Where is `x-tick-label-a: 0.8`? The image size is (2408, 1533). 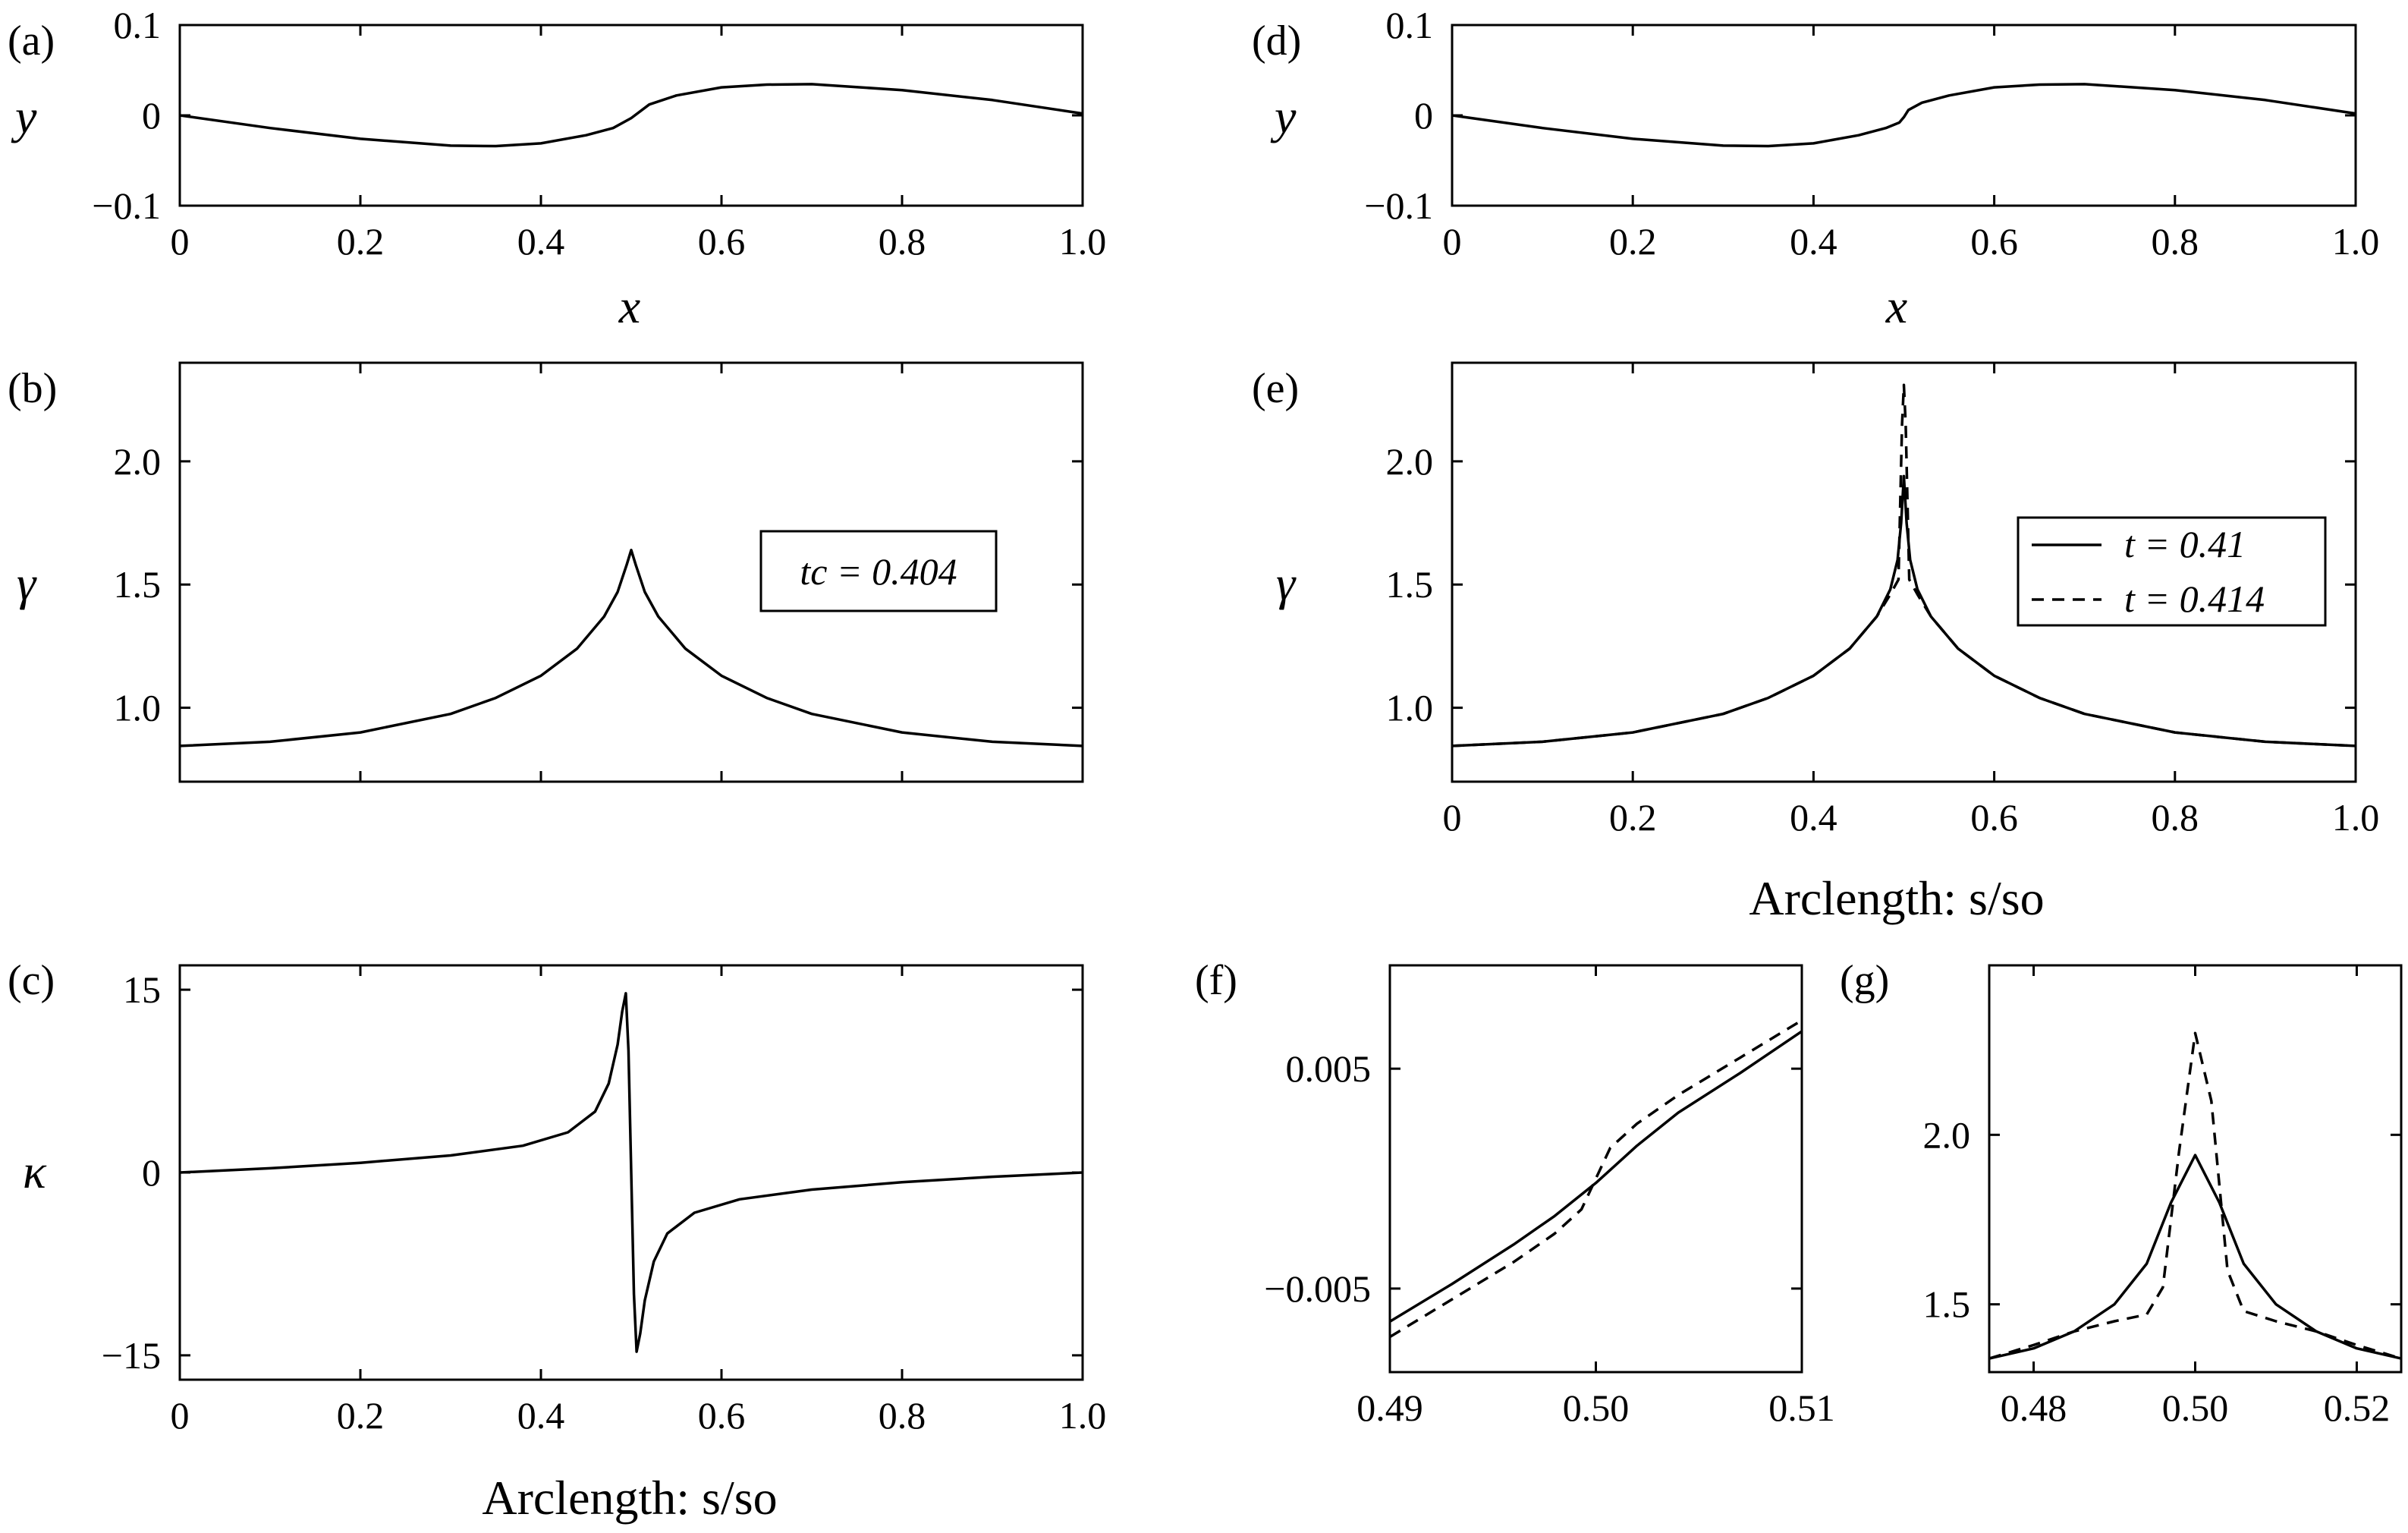 x-tick-label-a: 0.8 is located at coordinates (902, 241).